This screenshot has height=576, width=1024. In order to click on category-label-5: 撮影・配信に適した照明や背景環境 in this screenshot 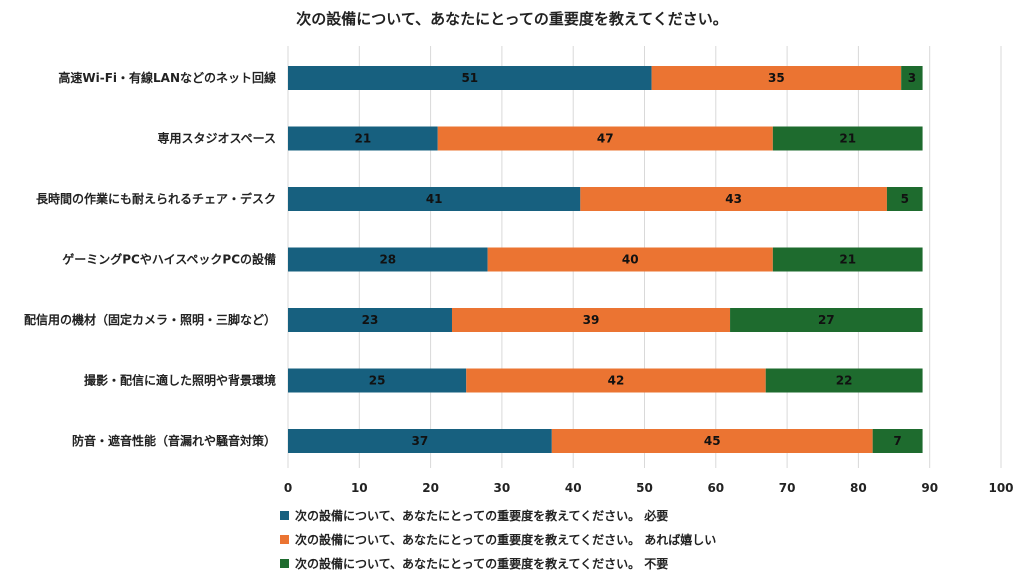, I will do `click(180, 380)`.